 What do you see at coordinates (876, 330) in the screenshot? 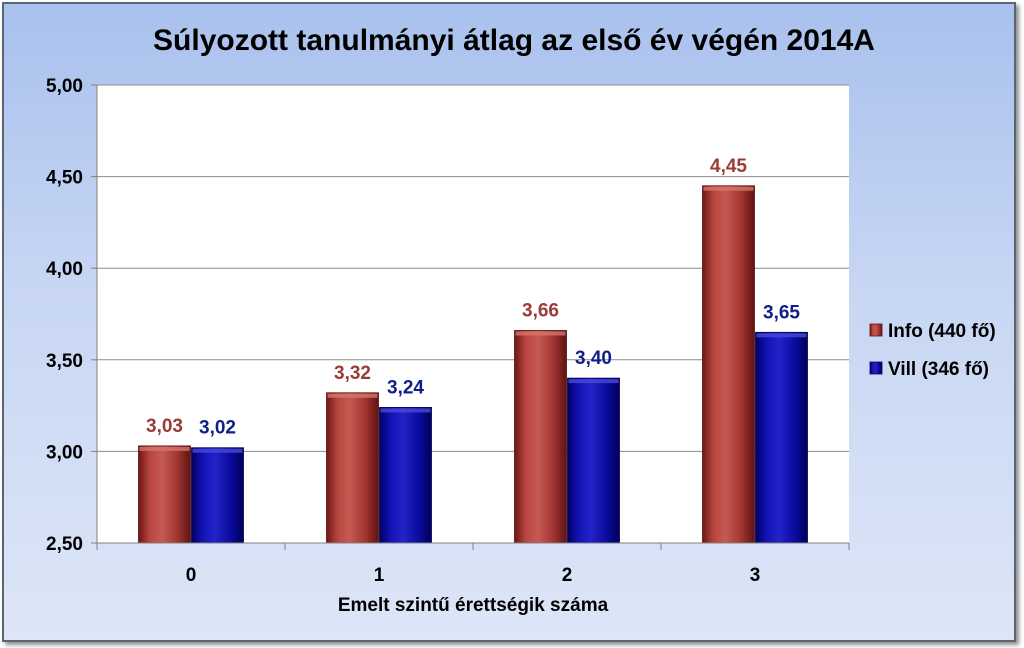
I see `legend-swatch-info` at bounding box center [876, 330].